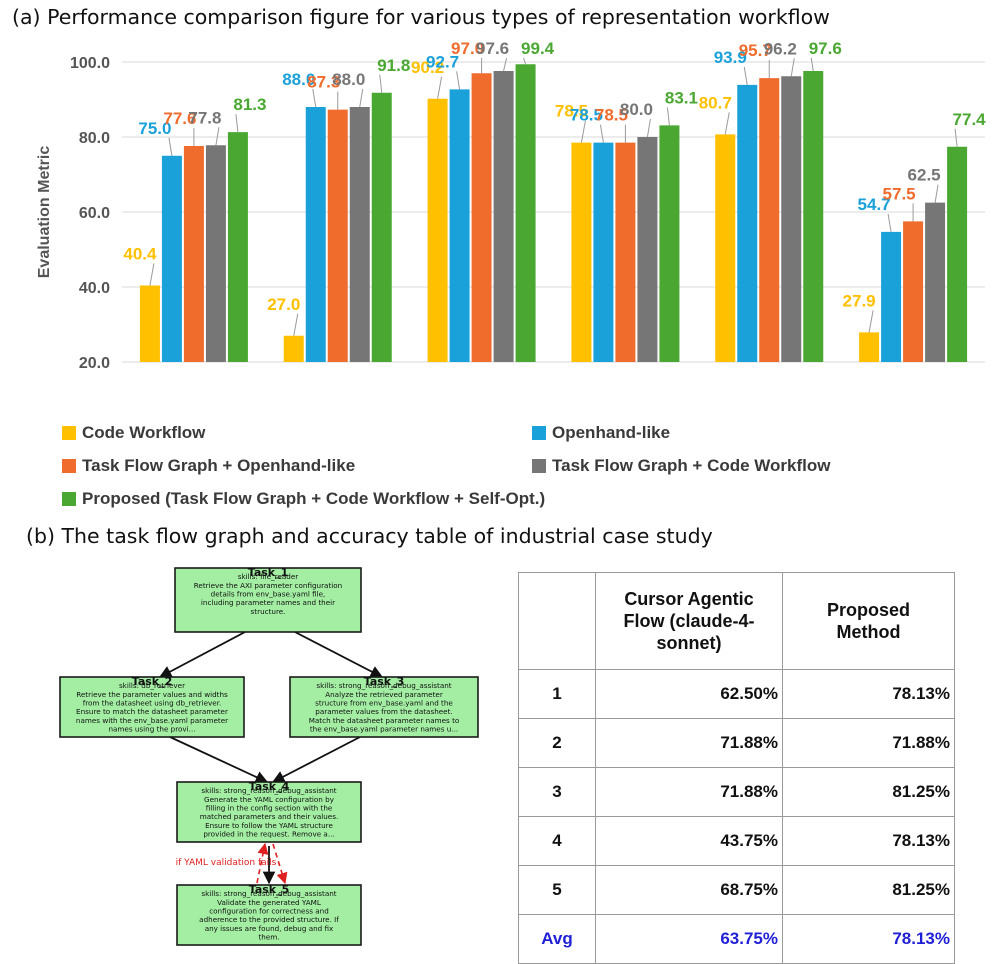  What do you see at coordinates (280, 864) in the screenshot?
I see `feedback-edge` at bounding box center [280, 864].